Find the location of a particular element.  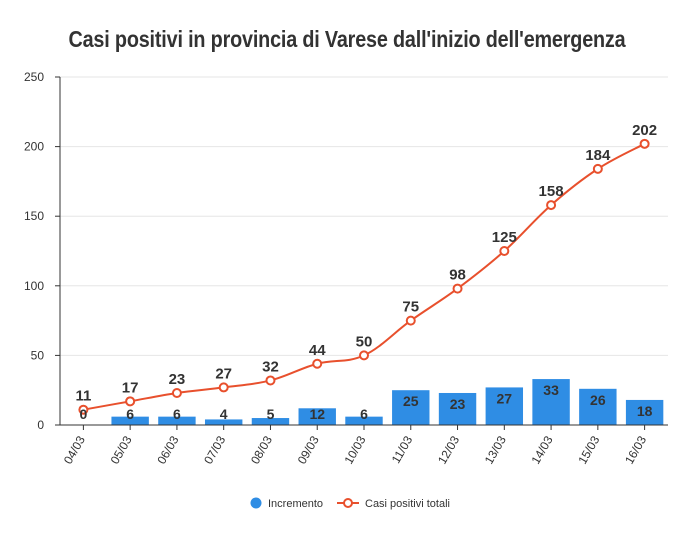

line-value-label: 27 is located at coordinates (223, 373).